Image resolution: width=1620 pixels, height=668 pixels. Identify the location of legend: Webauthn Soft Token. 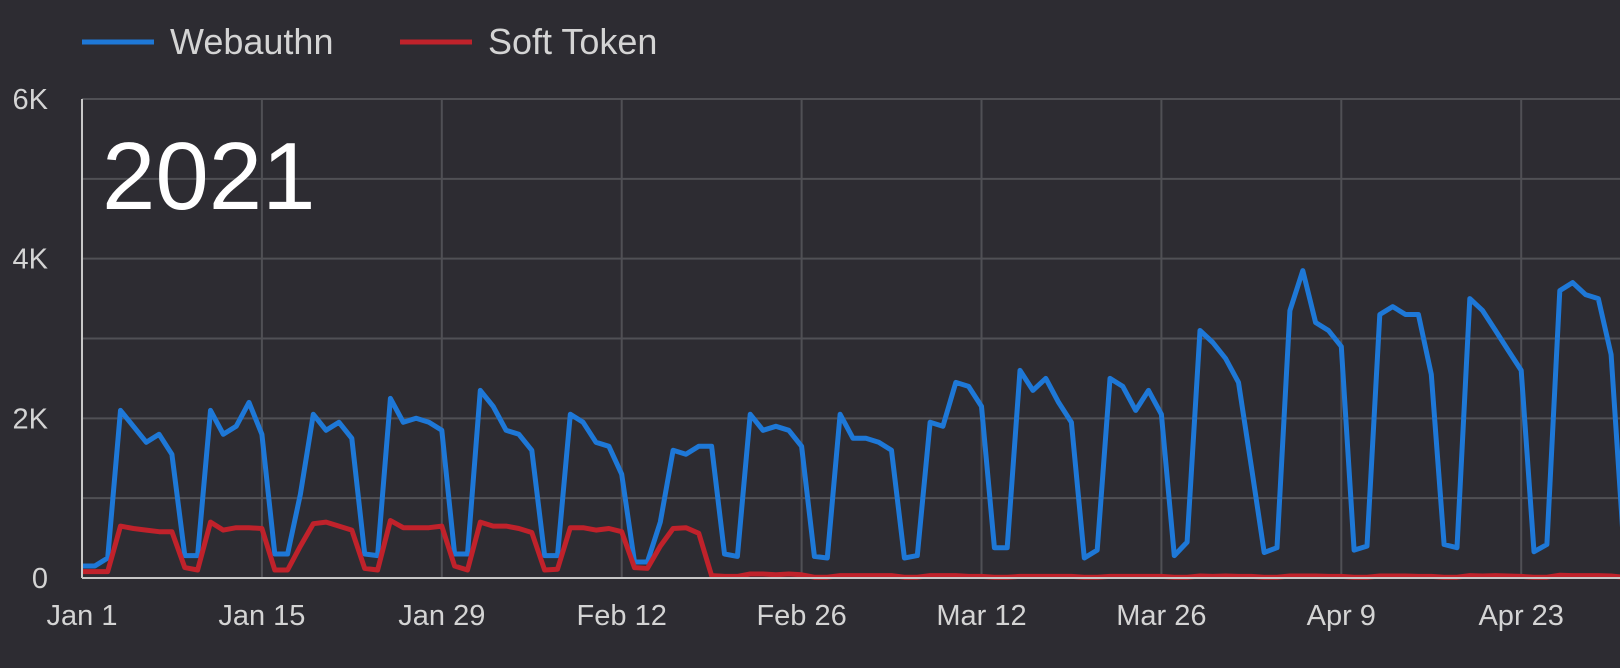
(369, 41).